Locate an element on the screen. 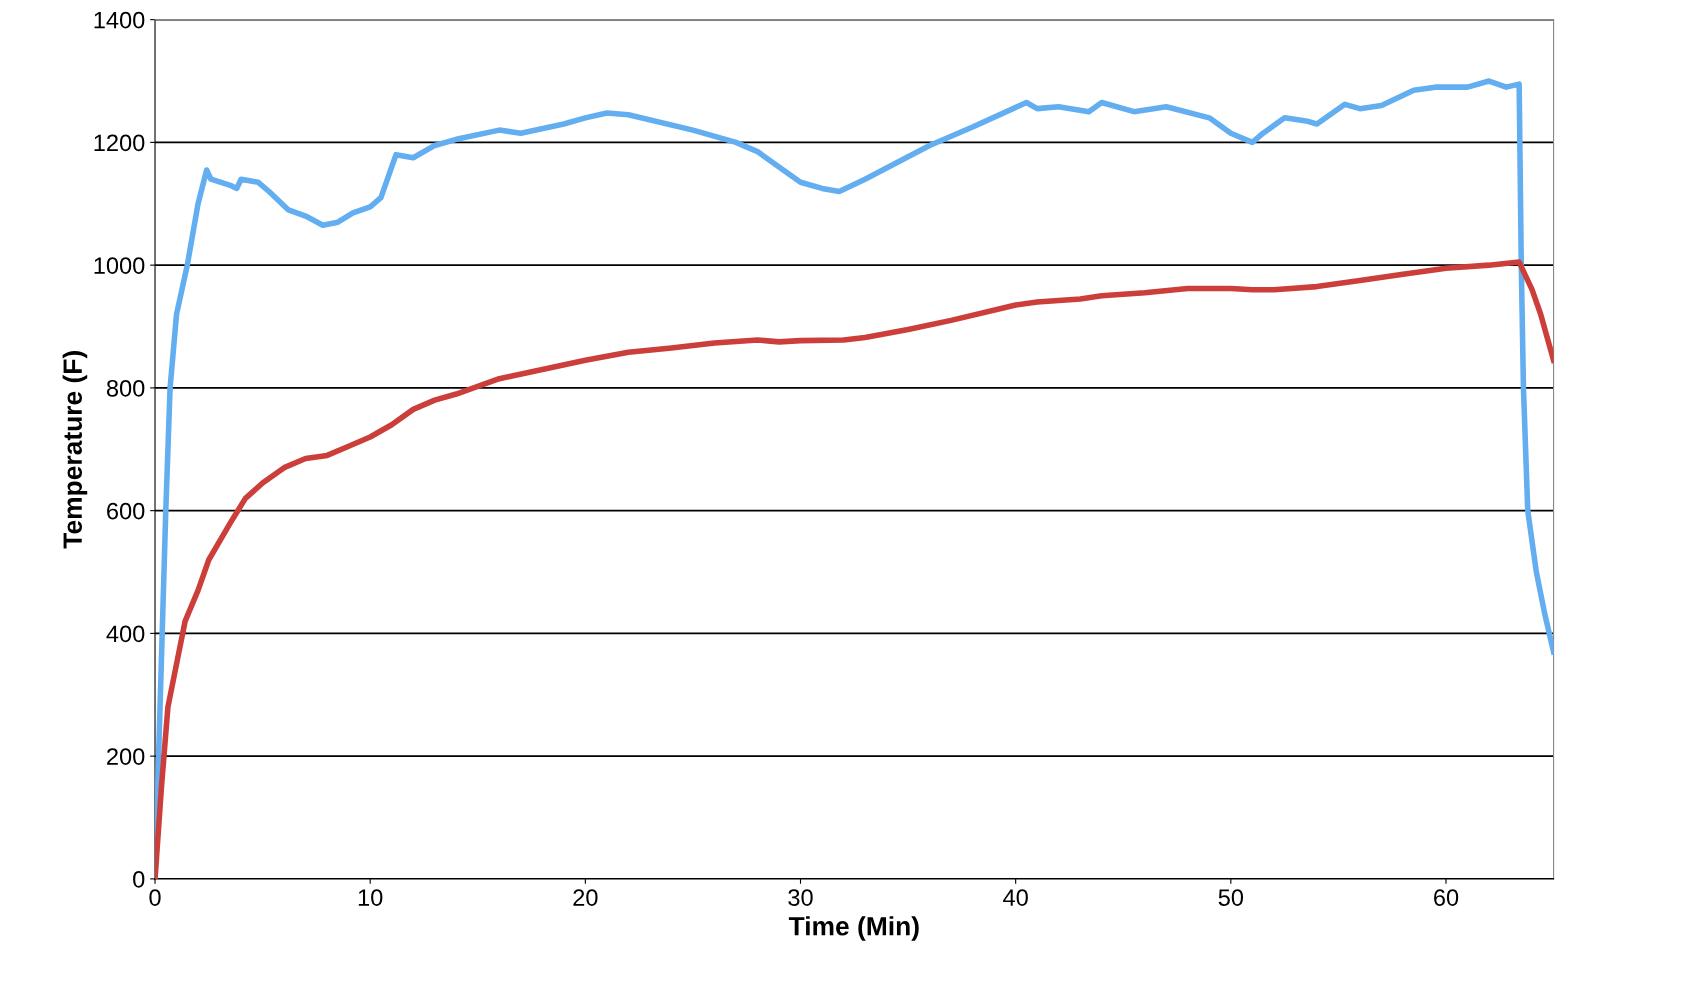  x-tick-label: 0 is located at coordinates (155, 897).